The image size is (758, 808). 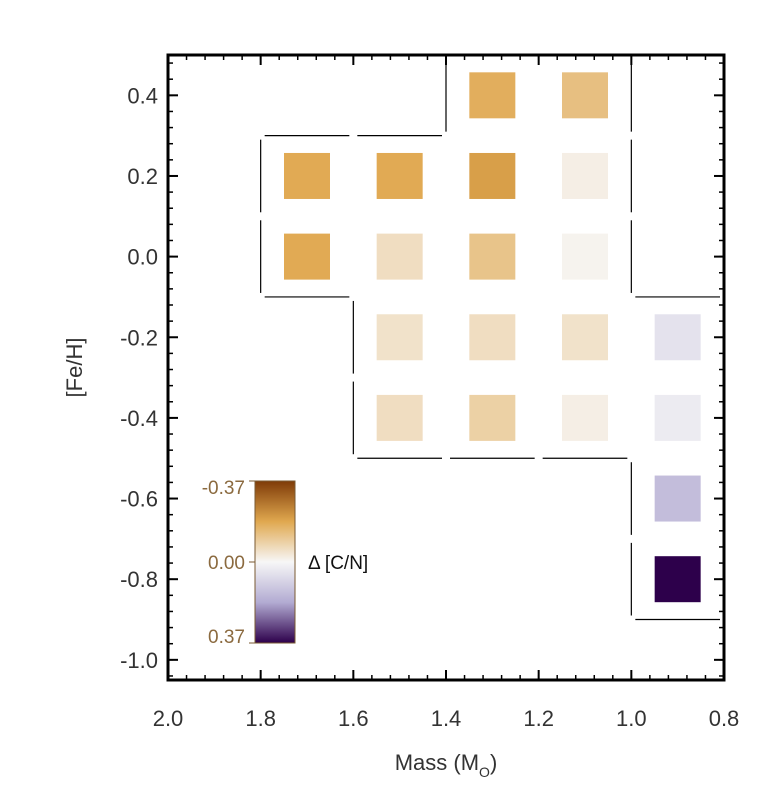 I want to click on x-tick-label: 1.6, so click(x=353, y=718).